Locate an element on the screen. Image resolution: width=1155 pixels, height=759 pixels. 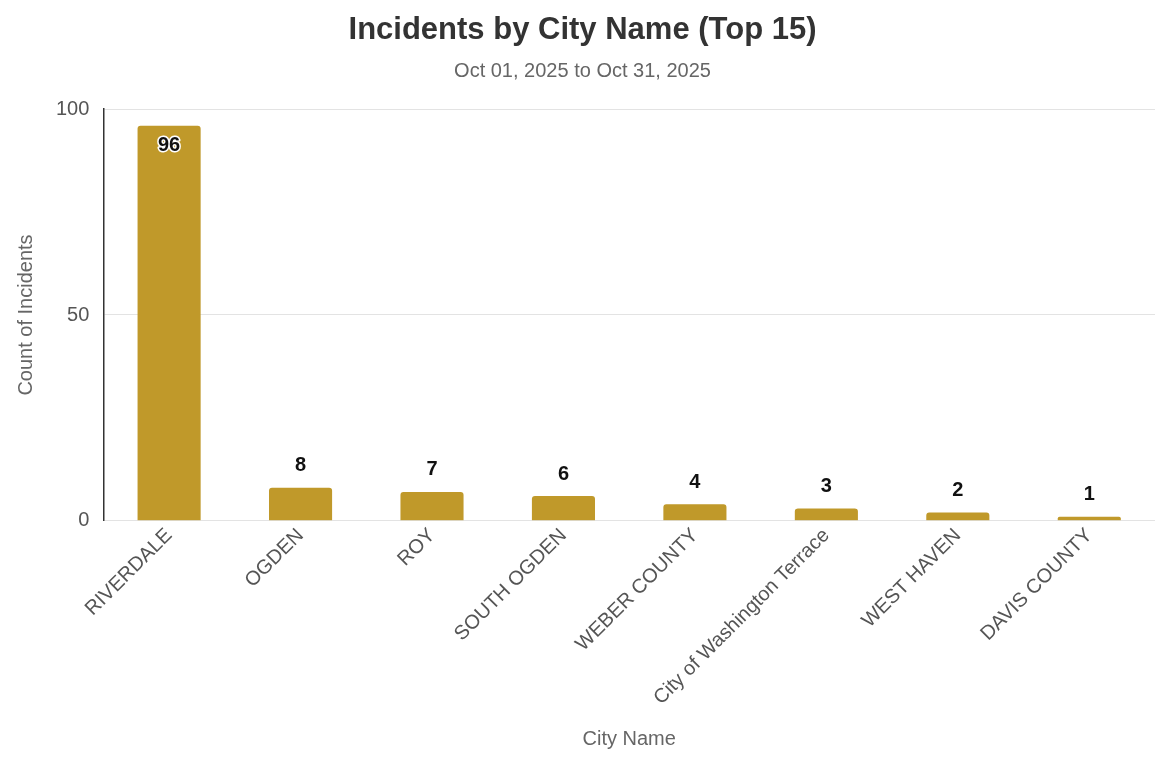
y-tick-label: 0 is located at coordinates (84, 519).